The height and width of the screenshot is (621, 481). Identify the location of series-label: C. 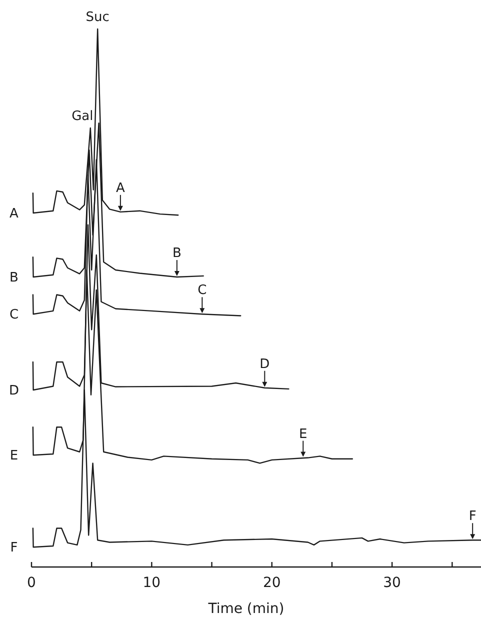
(14, 315).